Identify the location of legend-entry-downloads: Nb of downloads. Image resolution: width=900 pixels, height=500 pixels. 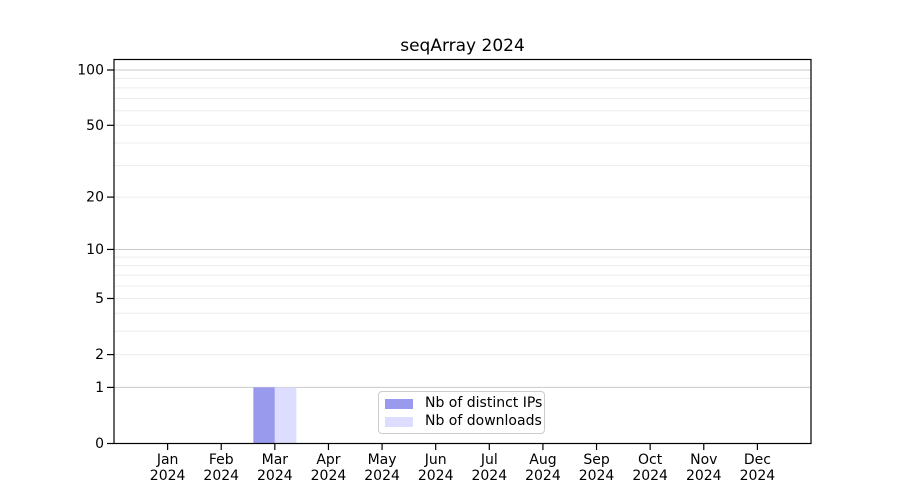
(463, 421).